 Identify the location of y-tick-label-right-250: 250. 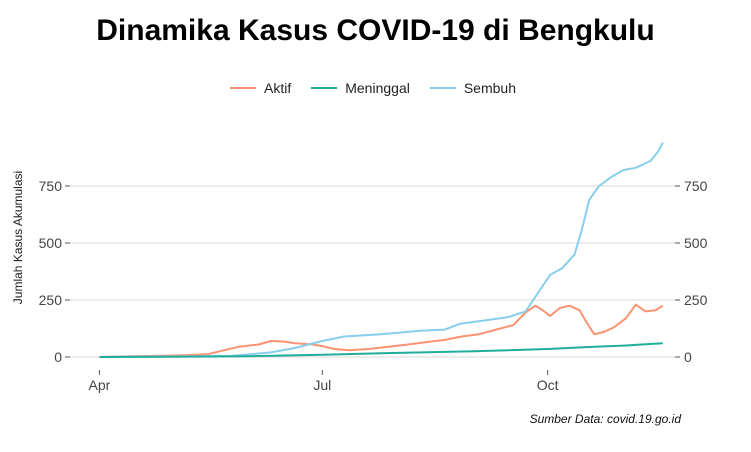
(696, 300).